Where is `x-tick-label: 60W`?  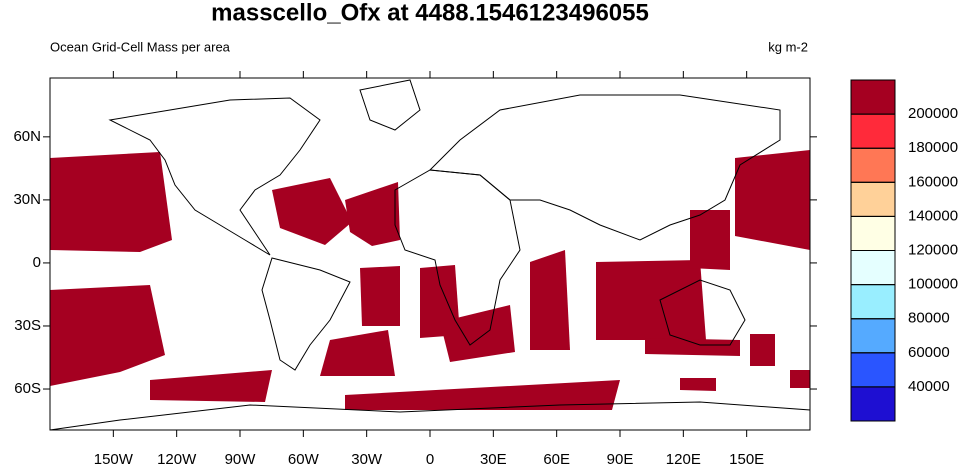 x-tick-label: 60W is located at coordinates (304, 458).